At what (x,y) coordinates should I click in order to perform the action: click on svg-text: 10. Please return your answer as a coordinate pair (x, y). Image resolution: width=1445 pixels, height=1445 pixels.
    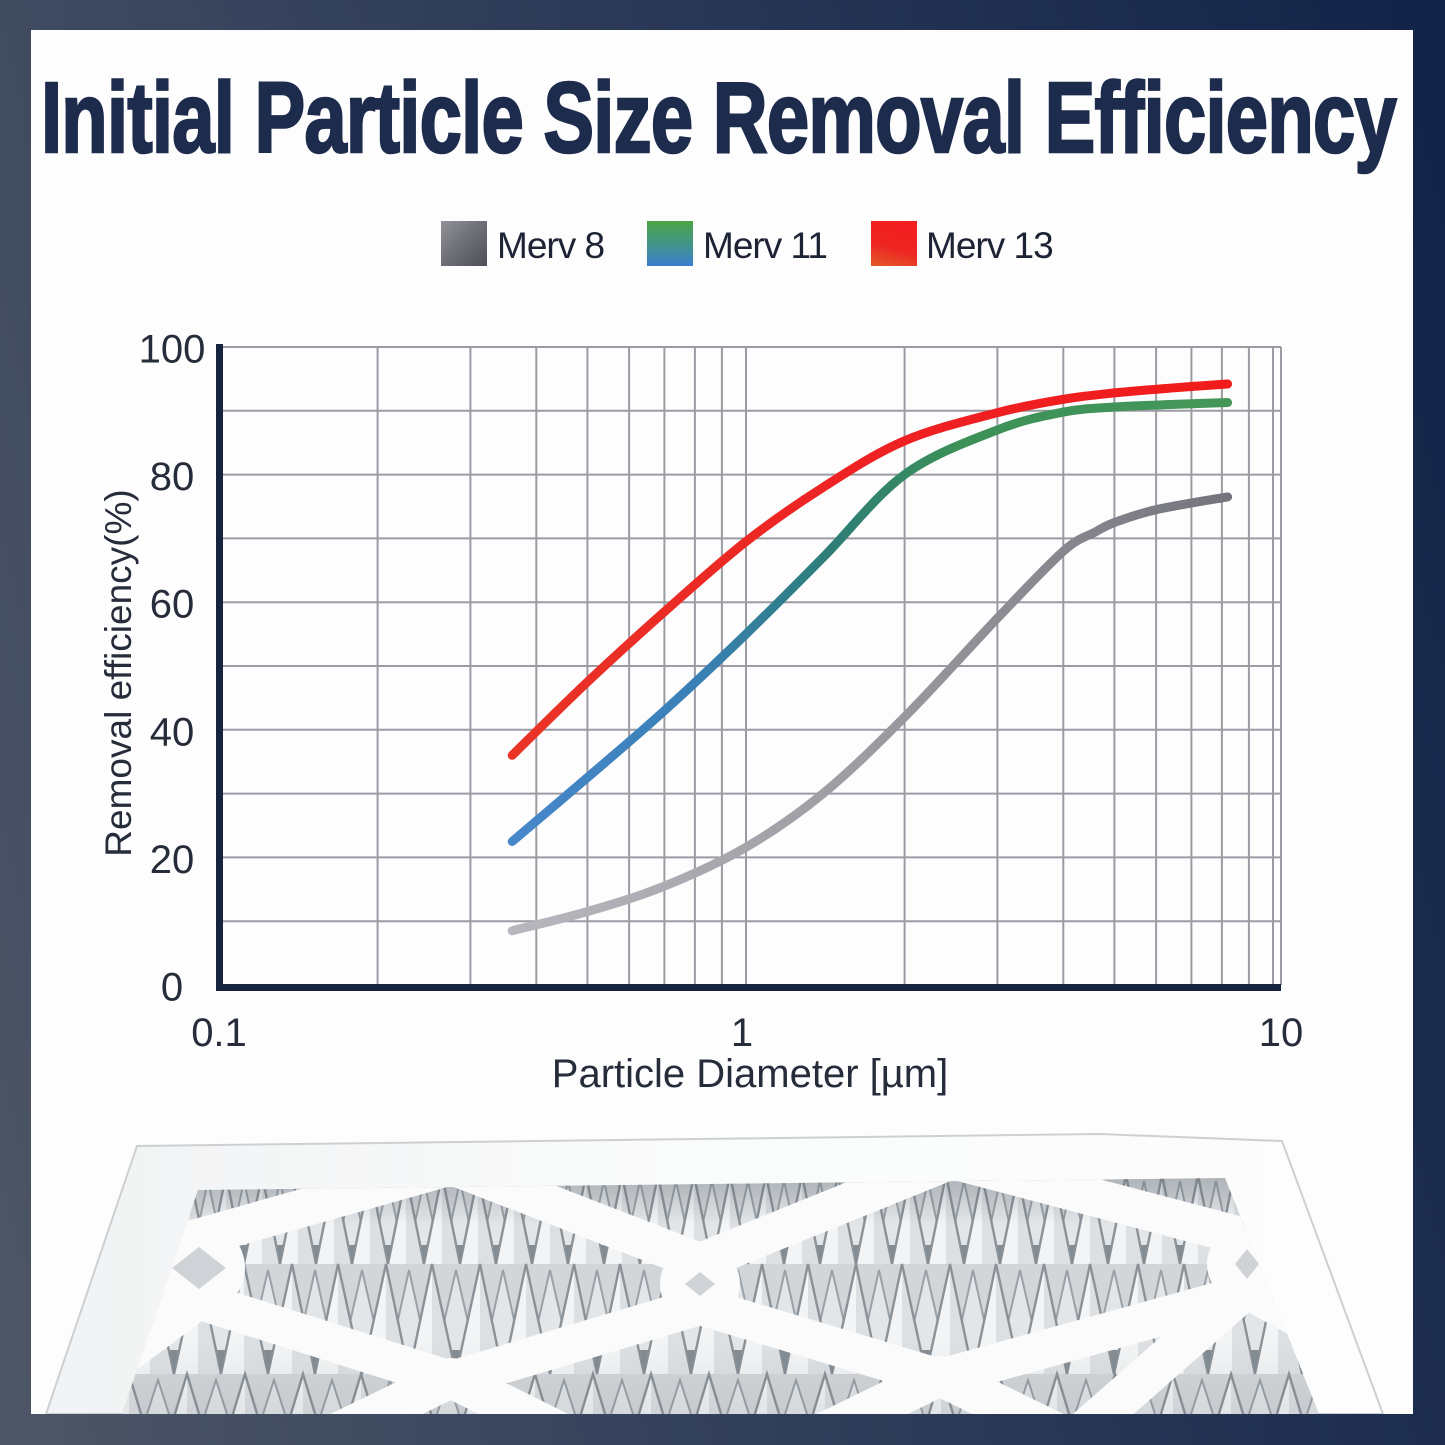
    Looking at the image, I should click on (1281, 1033).